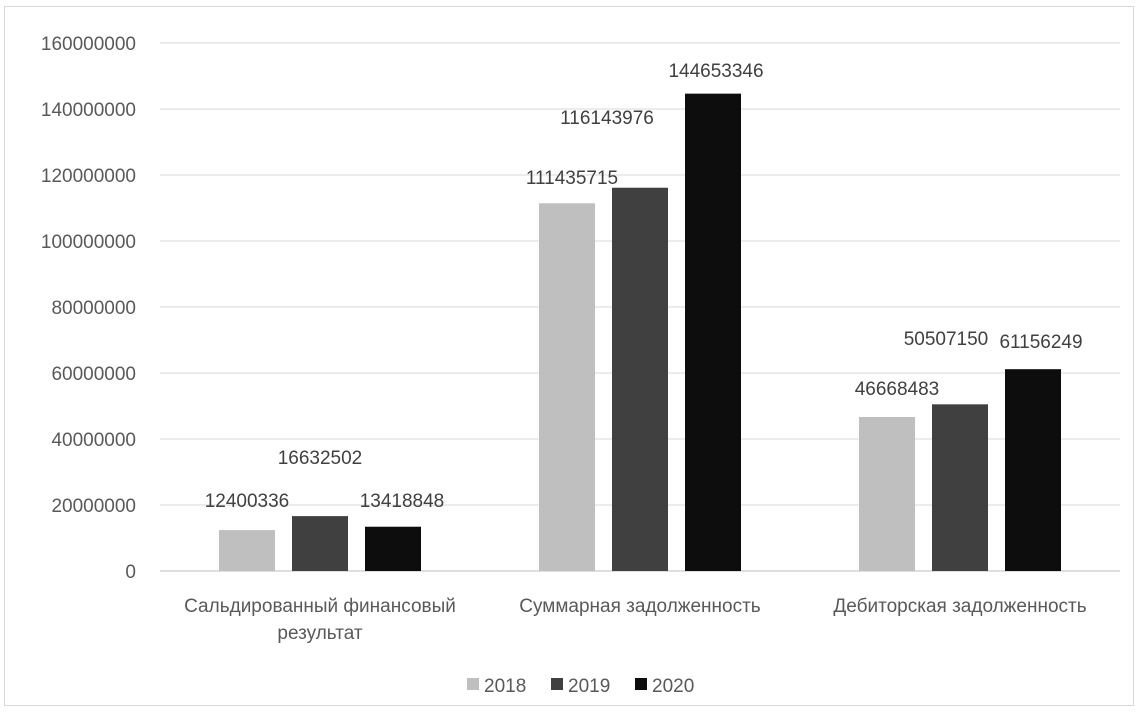 This screenshot has height=715, width=1144. What do you see at coordinates (897, 389) in the screenshot?
I see `data-label: 46668483` at bounding box center [897, 389].